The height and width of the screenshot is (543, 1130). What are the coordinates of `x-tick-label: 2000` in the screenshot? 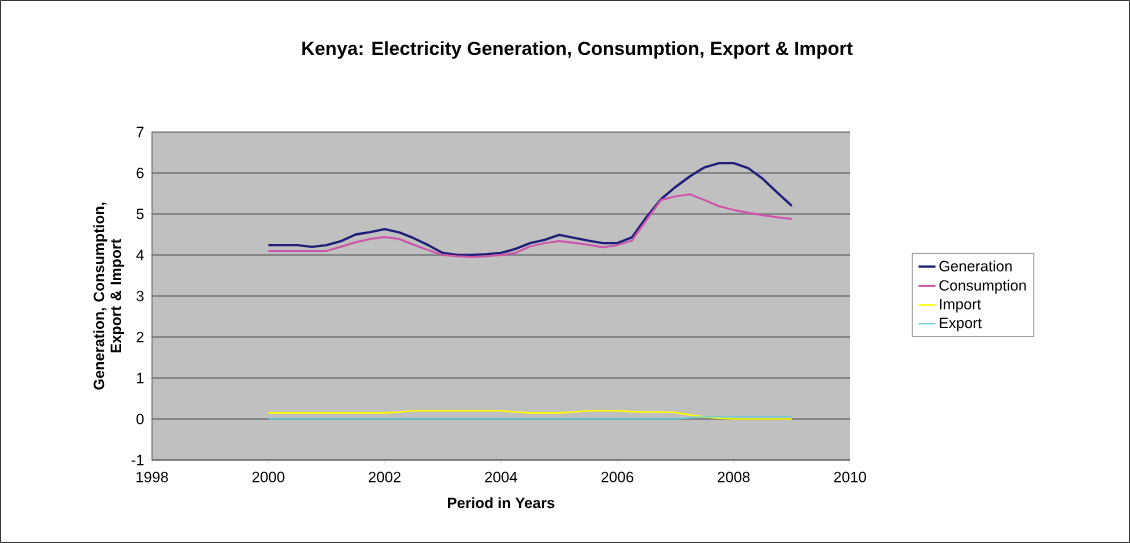 It's located at (268, 477).